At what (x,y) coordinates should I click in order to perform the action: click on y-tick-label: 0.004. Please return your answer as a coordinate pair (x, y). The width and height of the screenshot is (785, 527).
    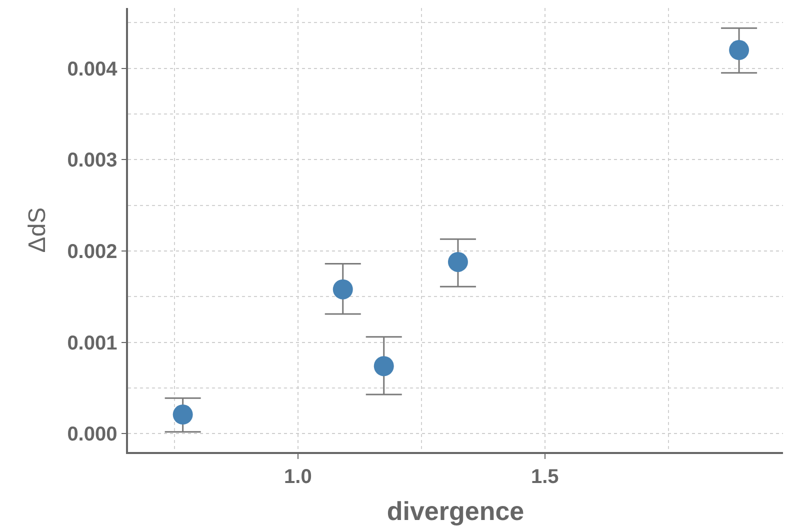
    Looking at the image, I should click on (92, 69).